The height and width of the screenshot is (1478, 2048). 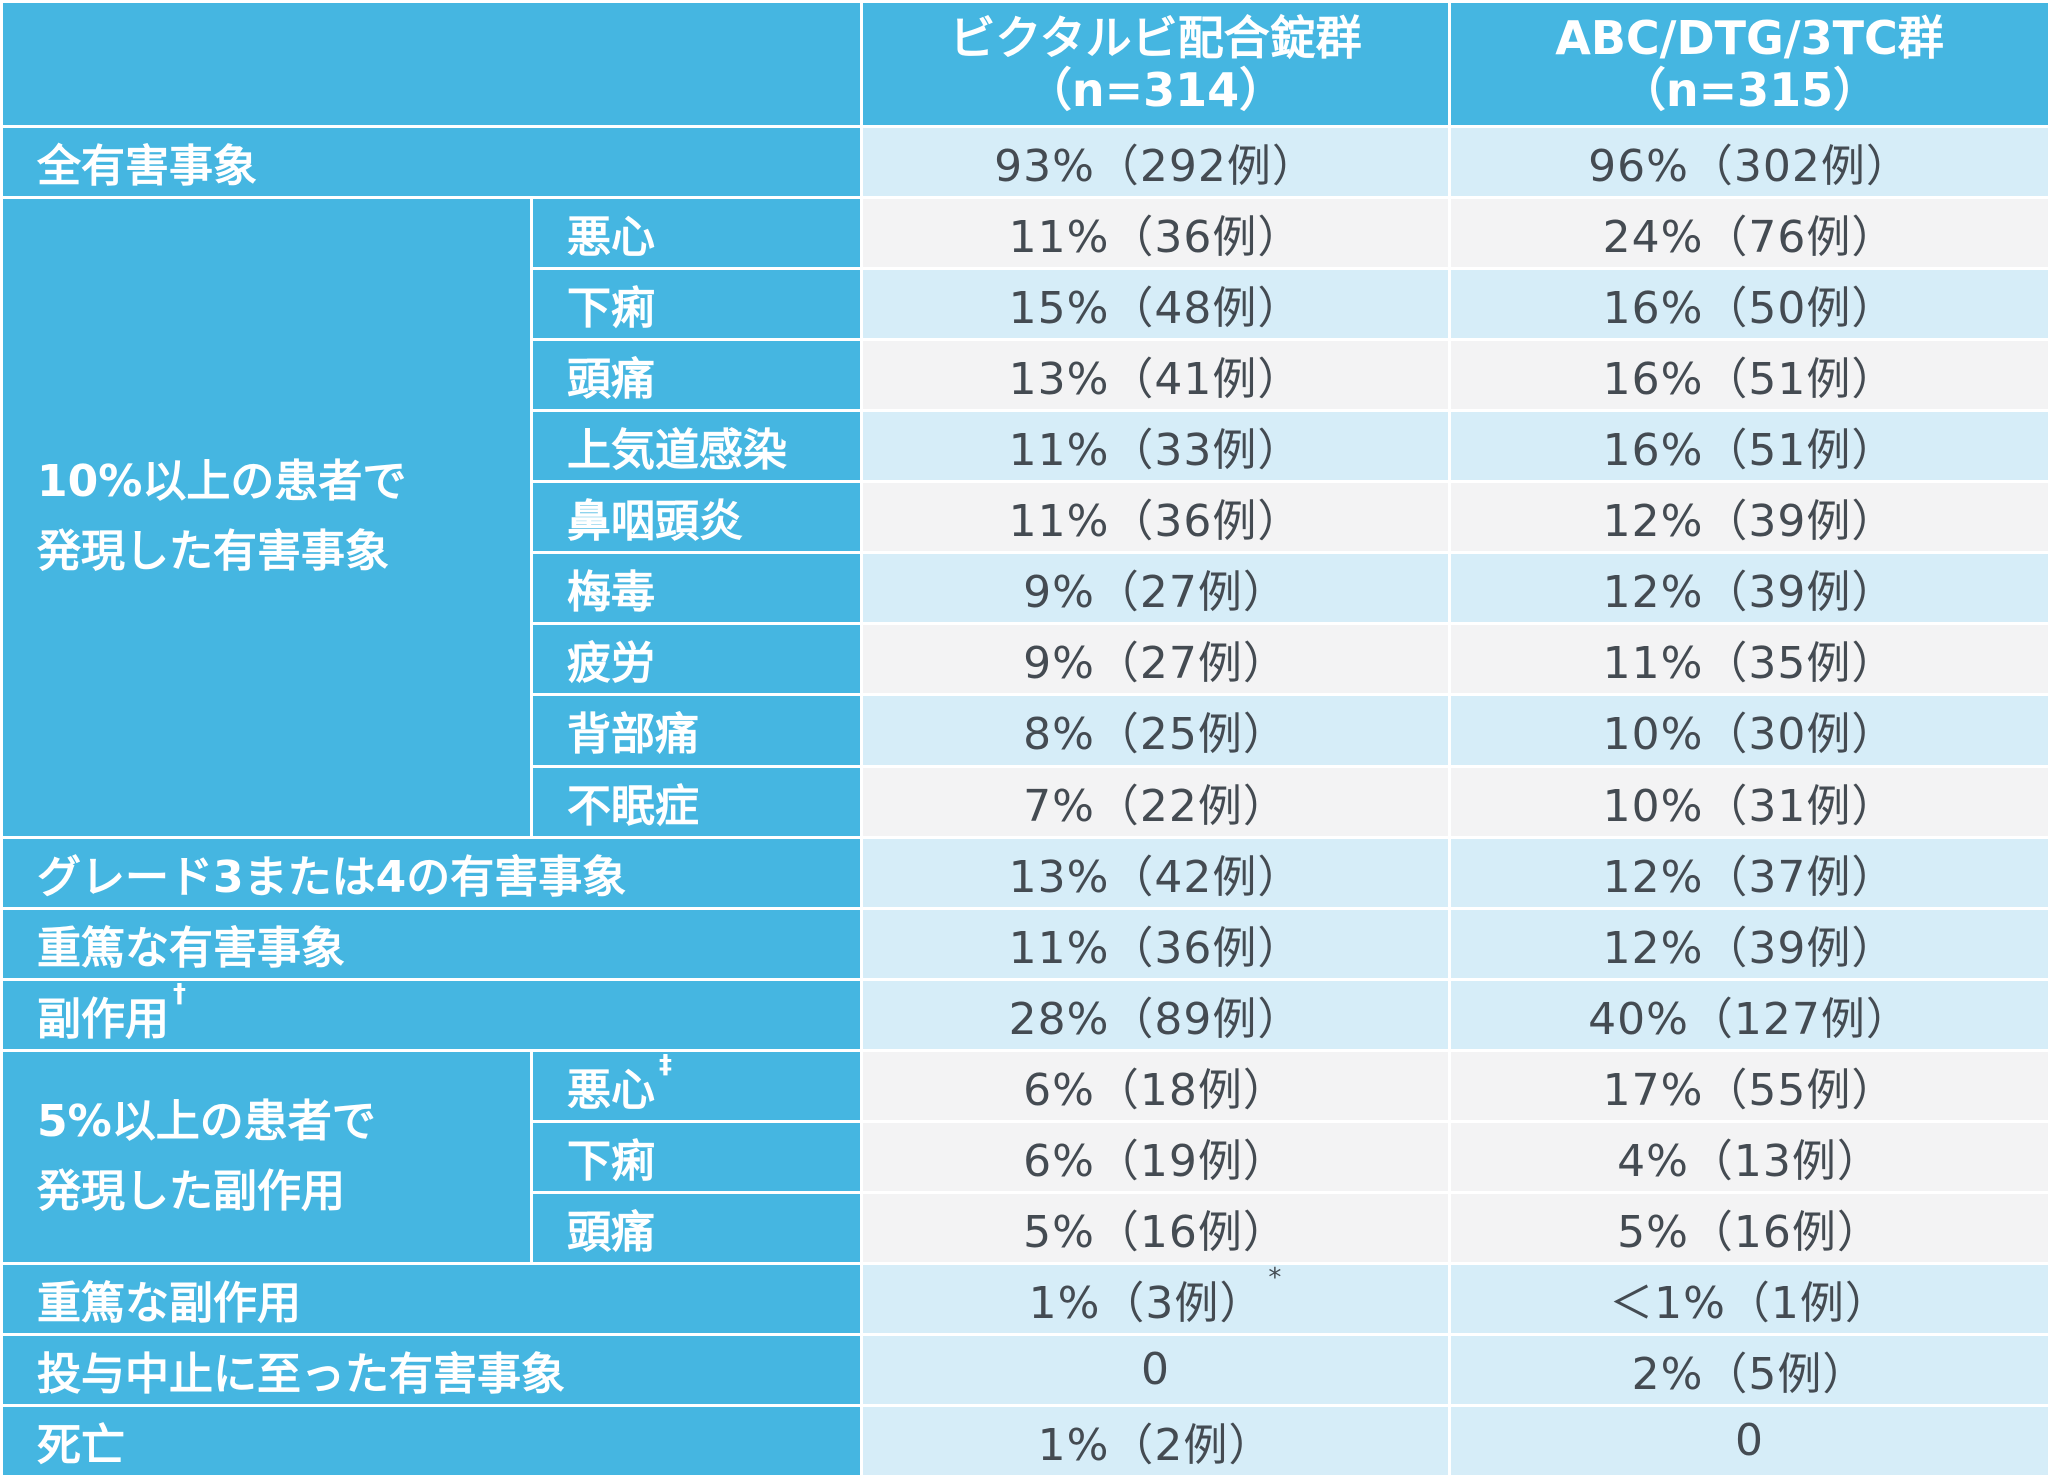 What do you see at coordinates (1146, 1303) in the screenshot?
I see `value-biktarvy: 1%（3例）` at bounding box center [1146, 1303].